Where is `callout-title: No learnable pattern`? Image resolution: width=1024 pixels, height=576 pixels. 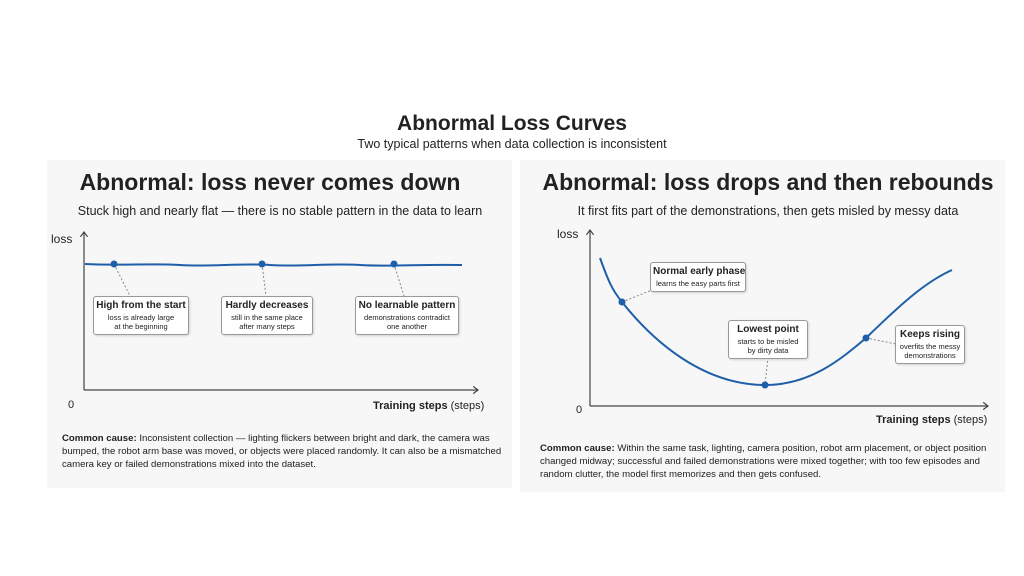
callout-title: No learnable pattern is located at coordinates (407, 305).